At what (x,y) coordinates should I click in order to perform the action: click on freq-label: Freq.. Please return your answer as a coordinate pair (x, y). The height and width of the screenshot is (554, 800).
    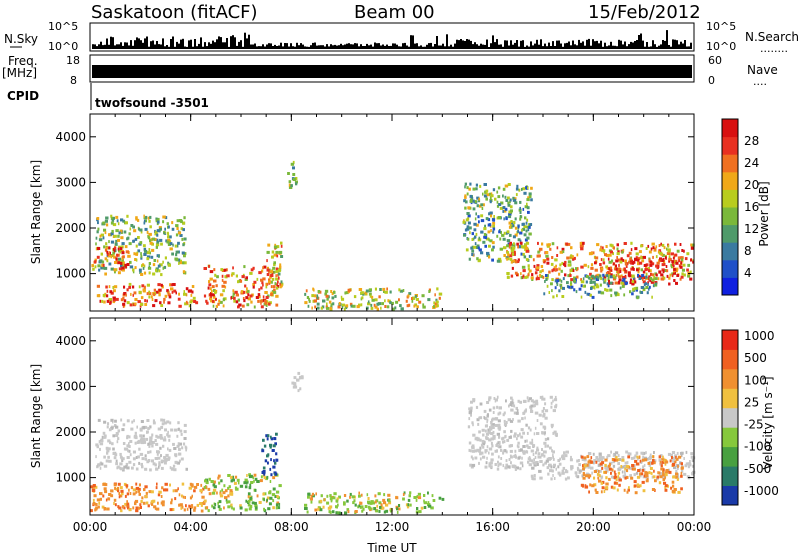
    Looking at the image, I should click on (23, 61).